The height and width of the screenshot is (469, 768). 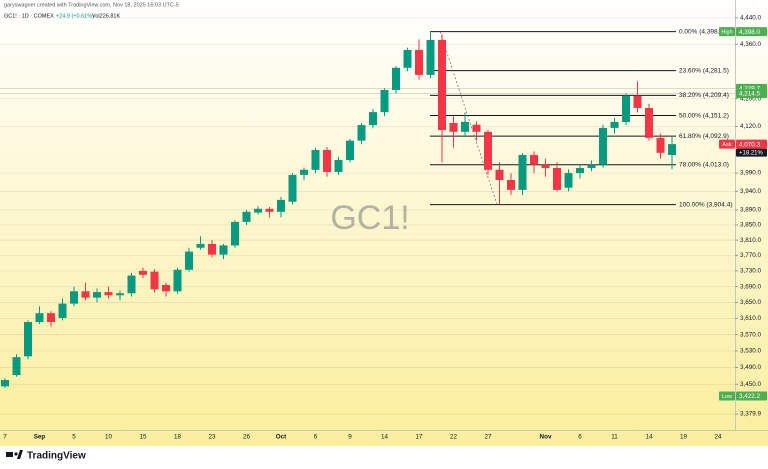 I want to click on y-tick-label: 3,450.0, so click(x=751, y=384).